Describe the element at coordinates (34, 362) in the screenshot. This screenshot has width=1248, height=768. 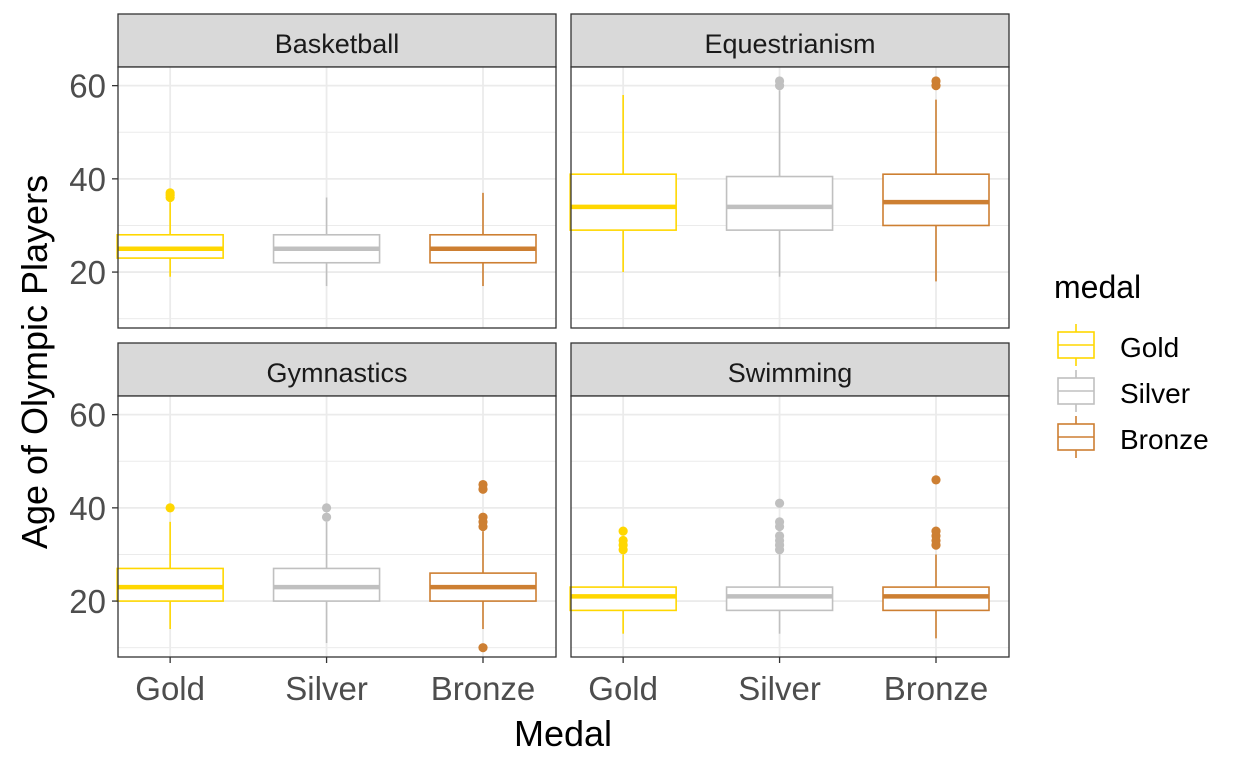
I see `y-axis-title: Age of Olympic Players` at that location.